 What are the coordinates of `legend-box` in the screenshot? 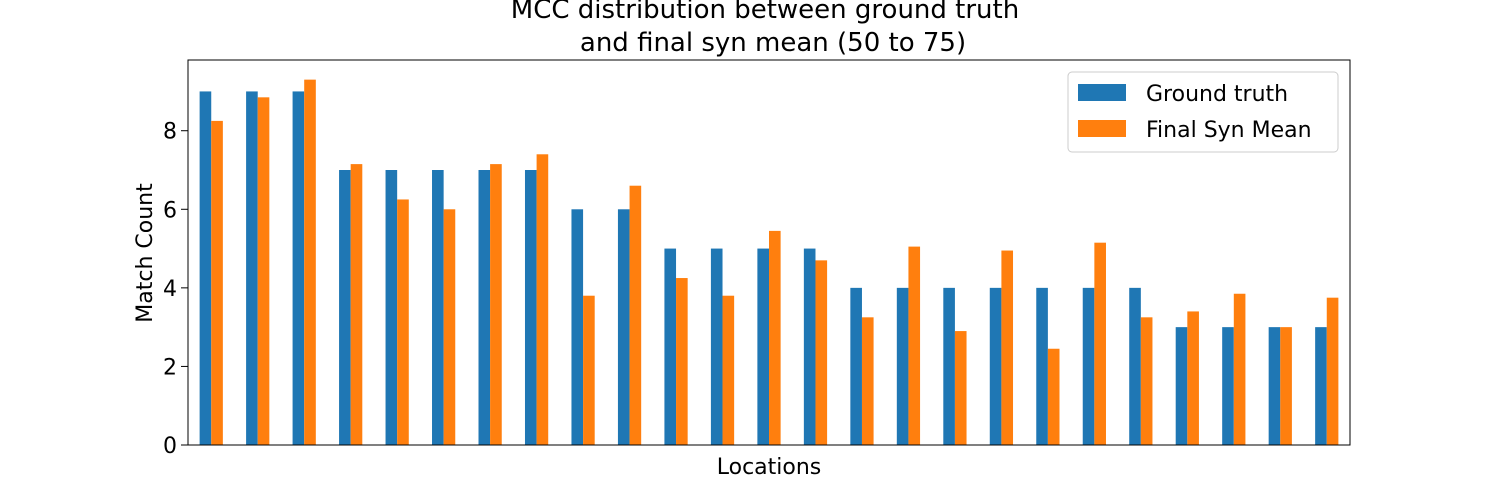 It's located at (1203, 112).